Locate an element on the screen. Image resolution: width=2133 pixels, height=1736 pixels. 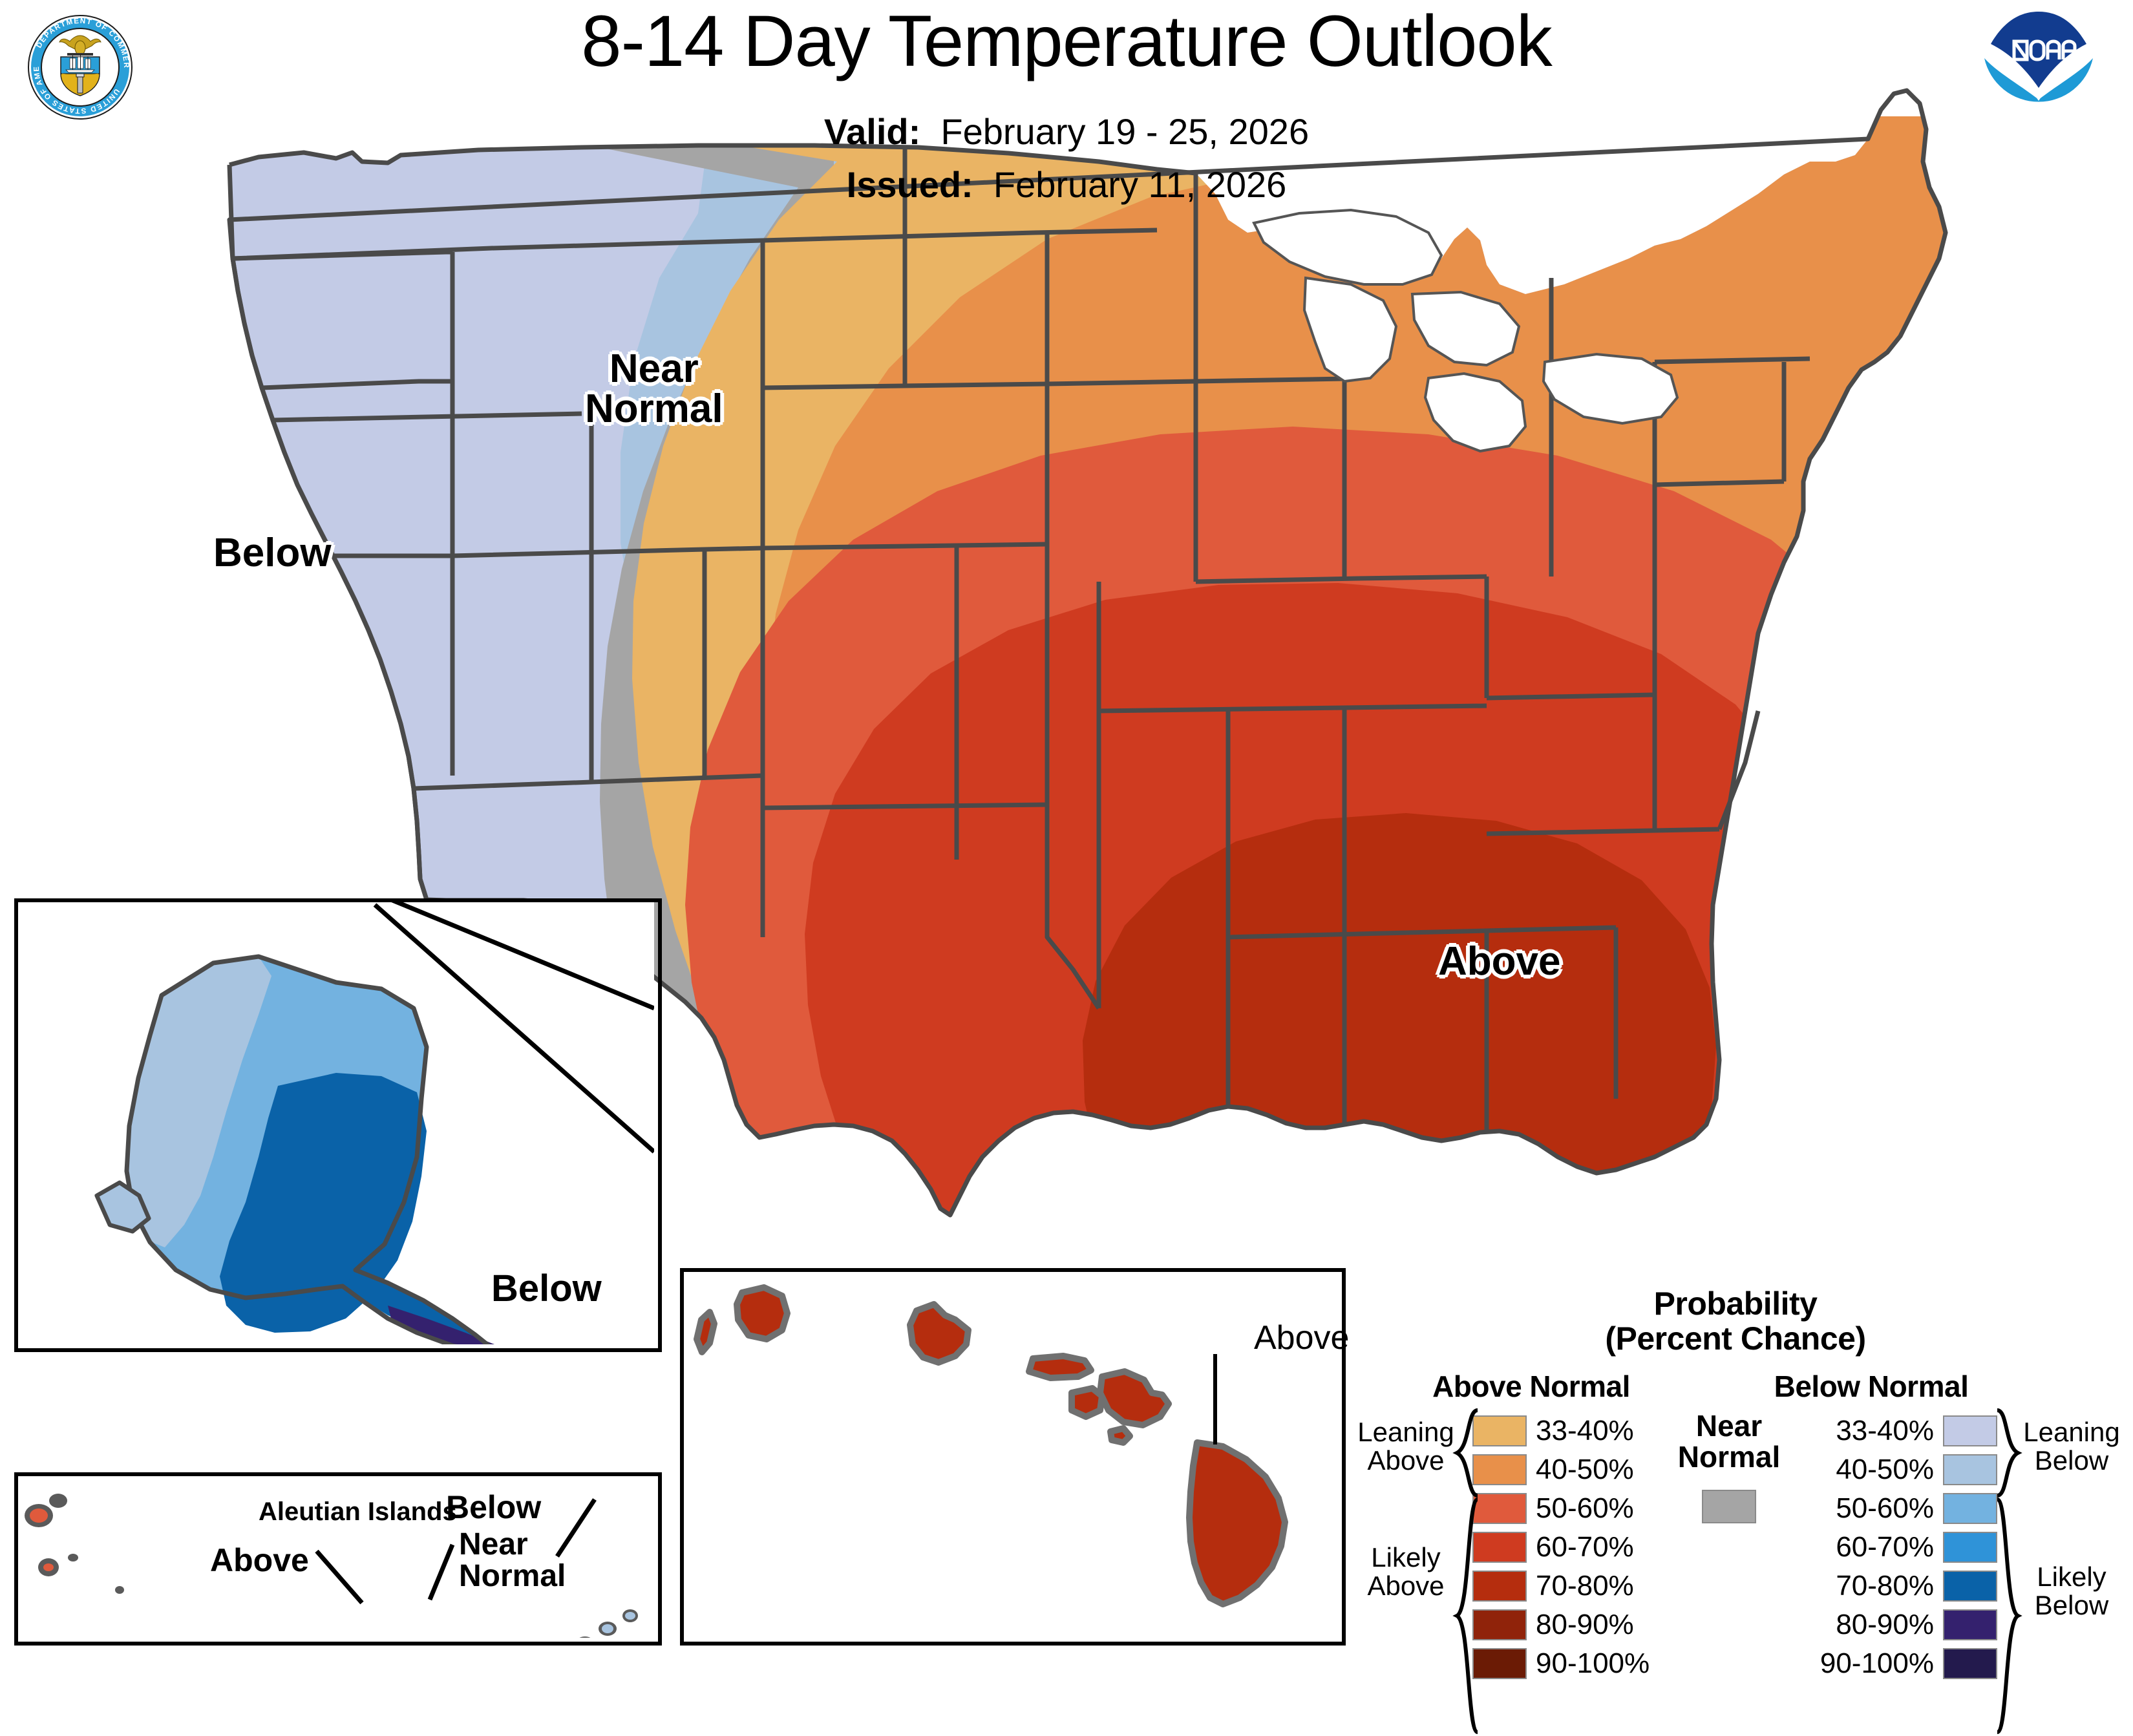
legend-row-below-0: 33-40% is located at coordinates (1900, 1431).